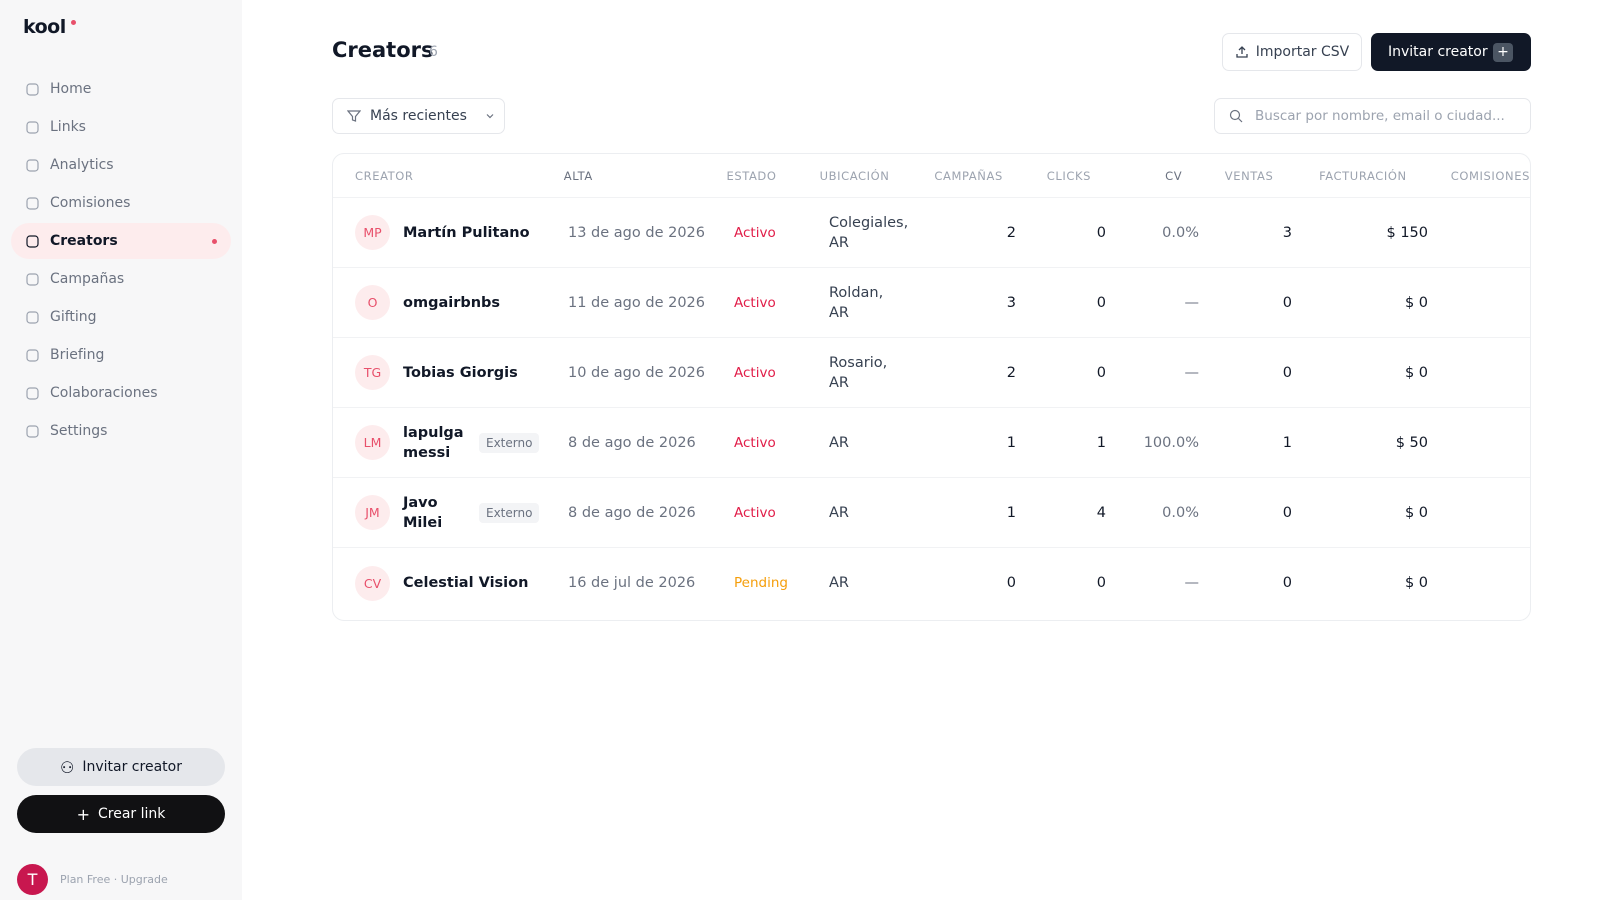  Describe the element at coordinates (1011, 232) in the screenshot. I see `campanas: 2` at that location.